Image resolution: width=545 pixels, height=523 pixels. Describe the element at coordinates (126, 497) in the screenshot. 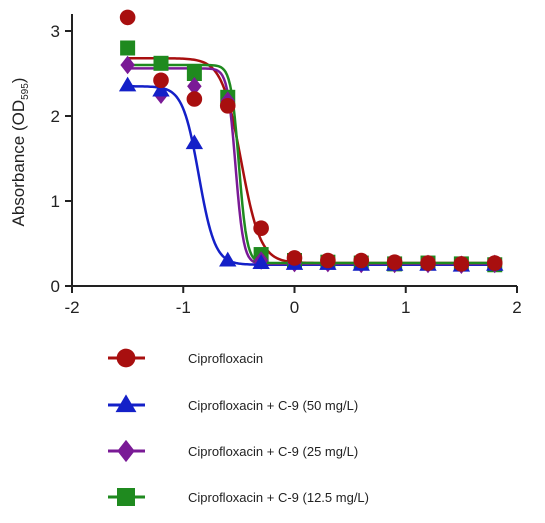

I see `legend-marker-square` at that location.